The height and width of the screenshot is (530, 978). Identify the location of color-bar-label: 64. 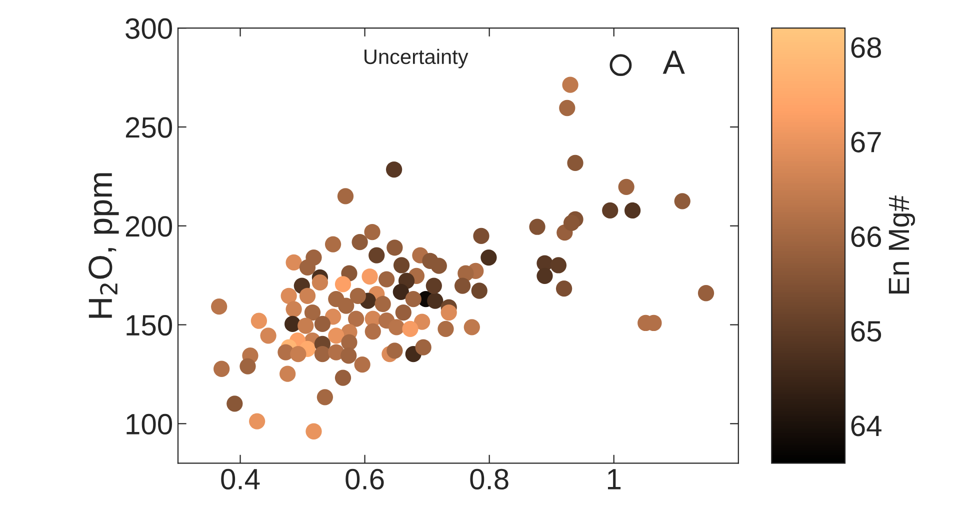
(866, 426).